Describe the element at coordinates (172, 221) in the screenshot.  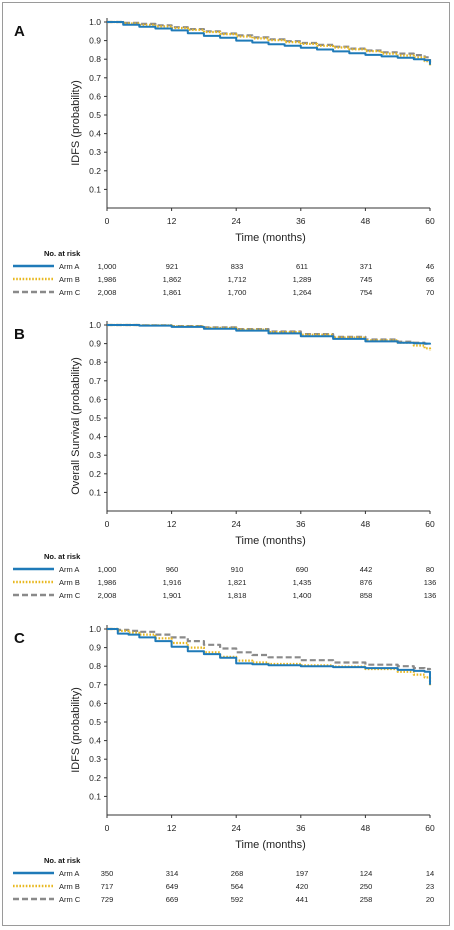
I see `x-tick-label: 12` at that location.